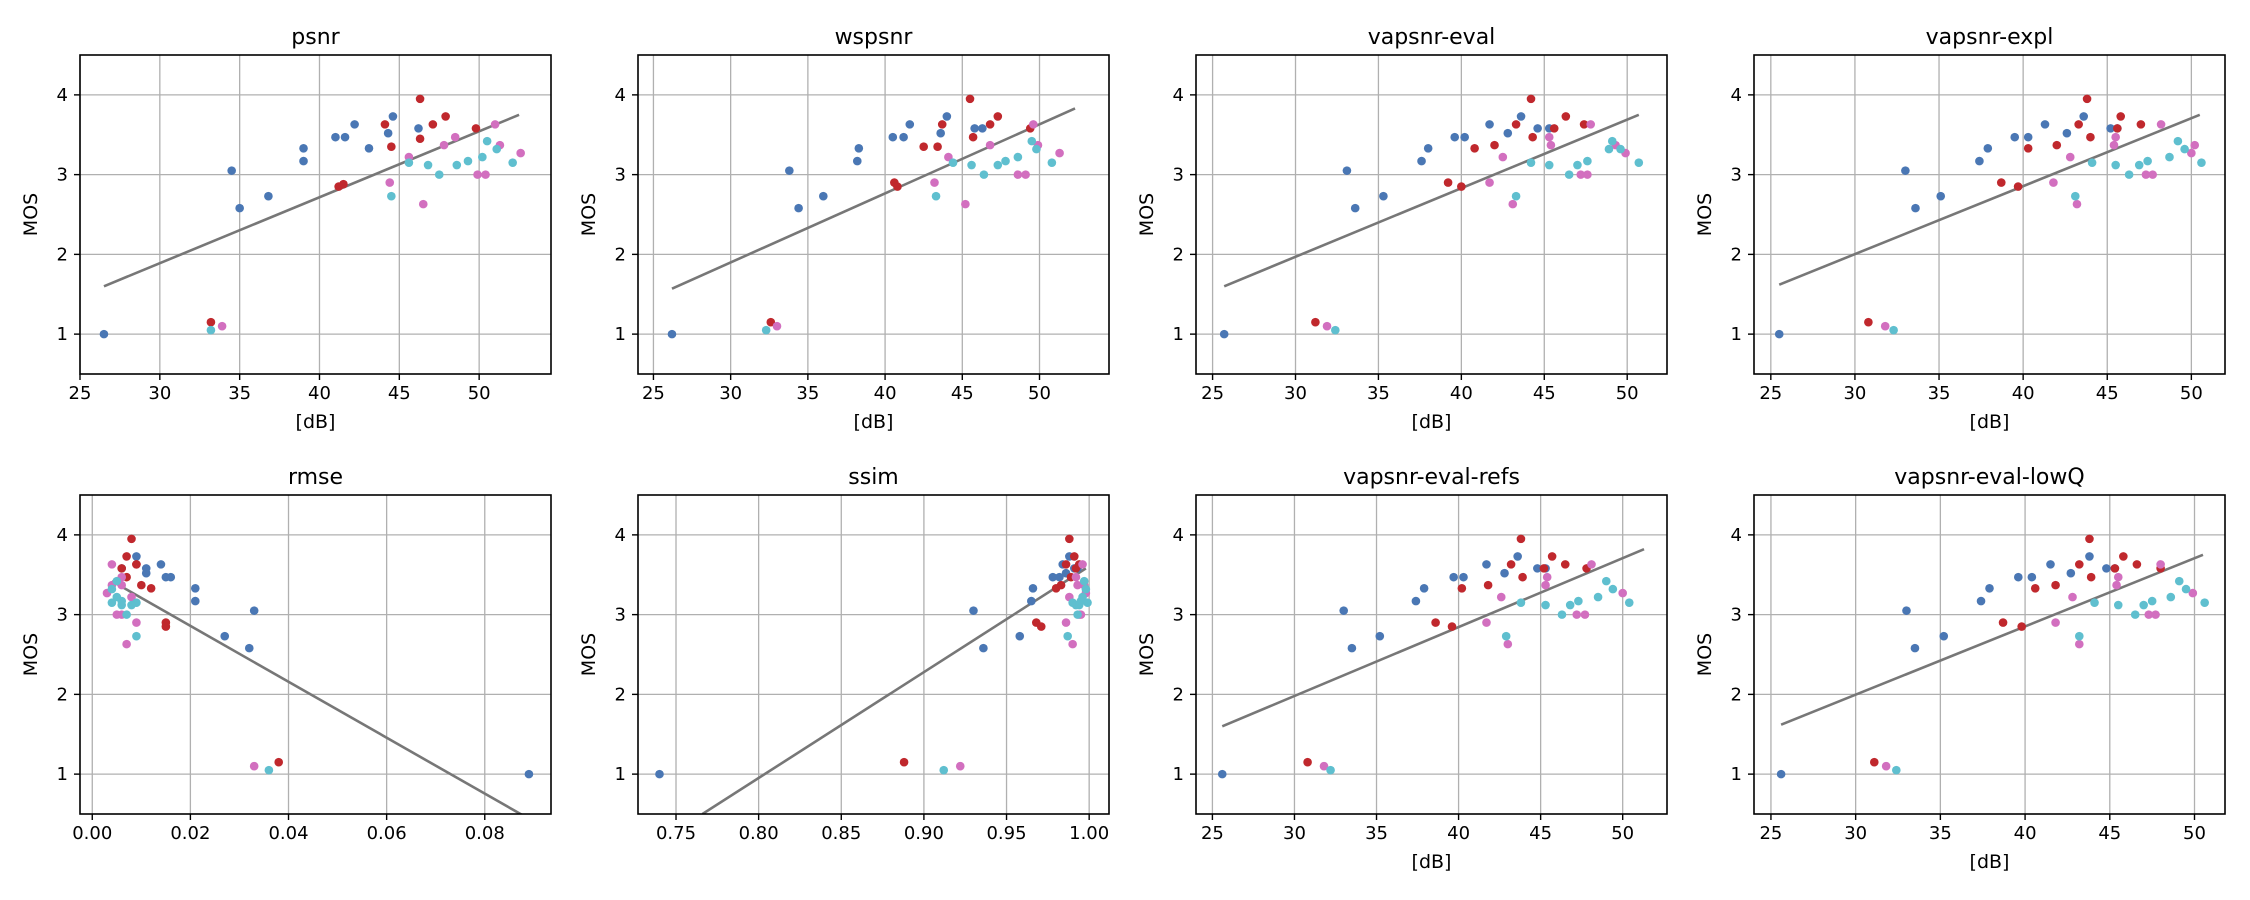  I want to click on panel-title: vapsnr-eval-lowQ, so click(1989, 477).